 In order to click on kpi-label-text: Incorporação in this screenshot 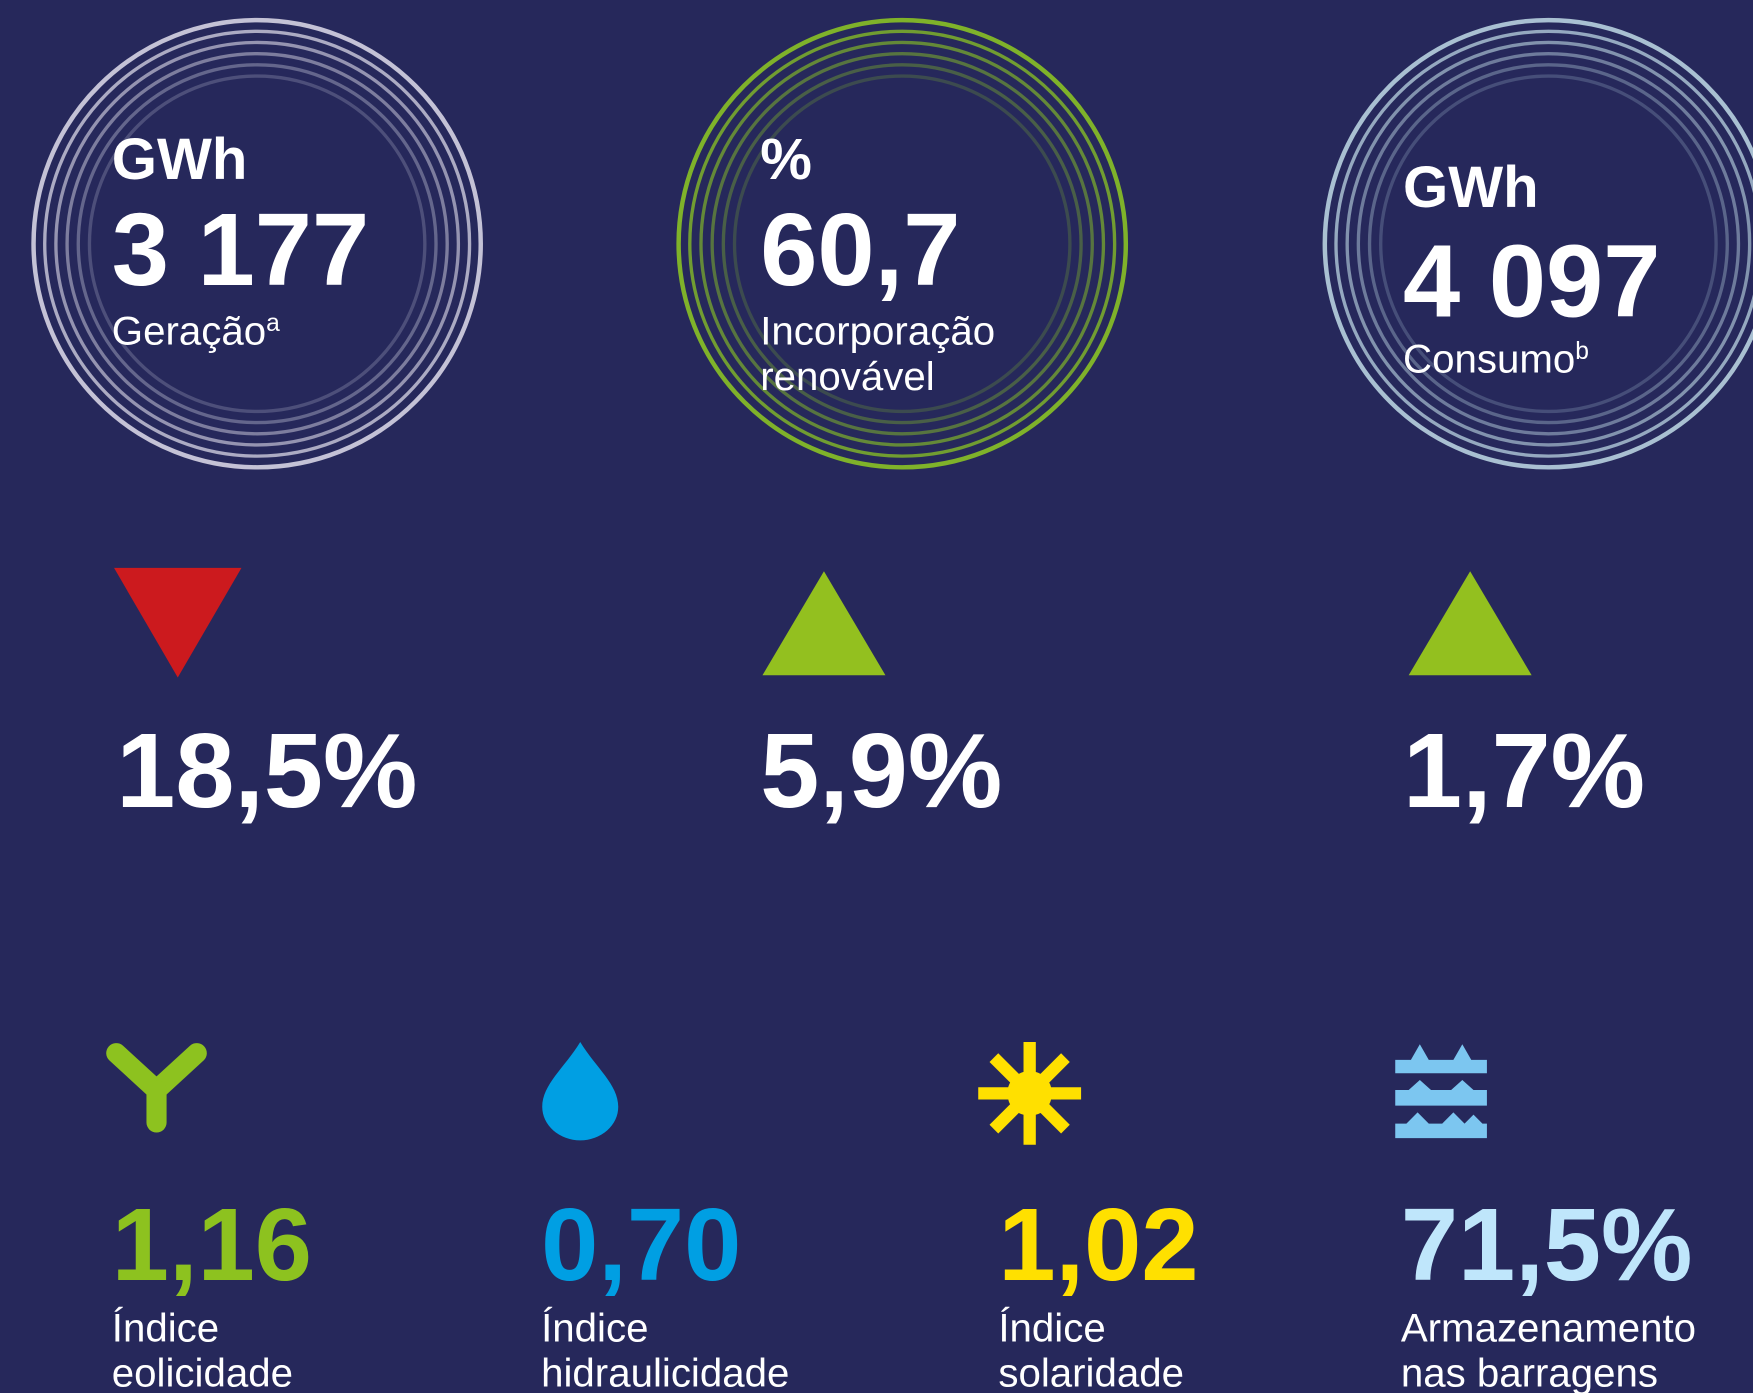, I will do `click(877, 330)`.